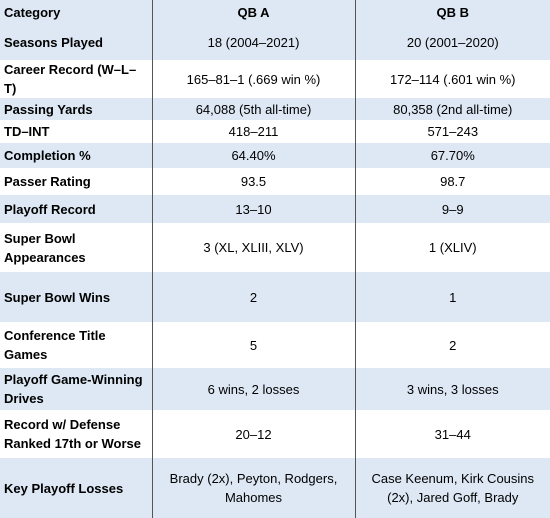 This screenshot has height=518, width=550. I want to click on cell: 93.5, so click(253, 181).